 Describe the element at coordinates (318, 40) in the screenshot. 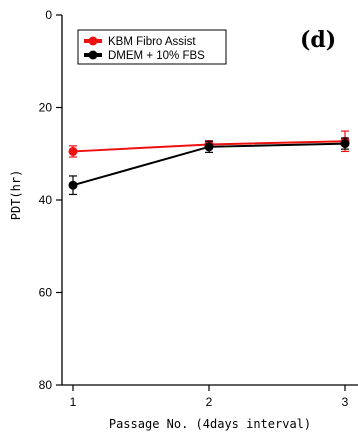

I see `panel-label: (d)` at that location.